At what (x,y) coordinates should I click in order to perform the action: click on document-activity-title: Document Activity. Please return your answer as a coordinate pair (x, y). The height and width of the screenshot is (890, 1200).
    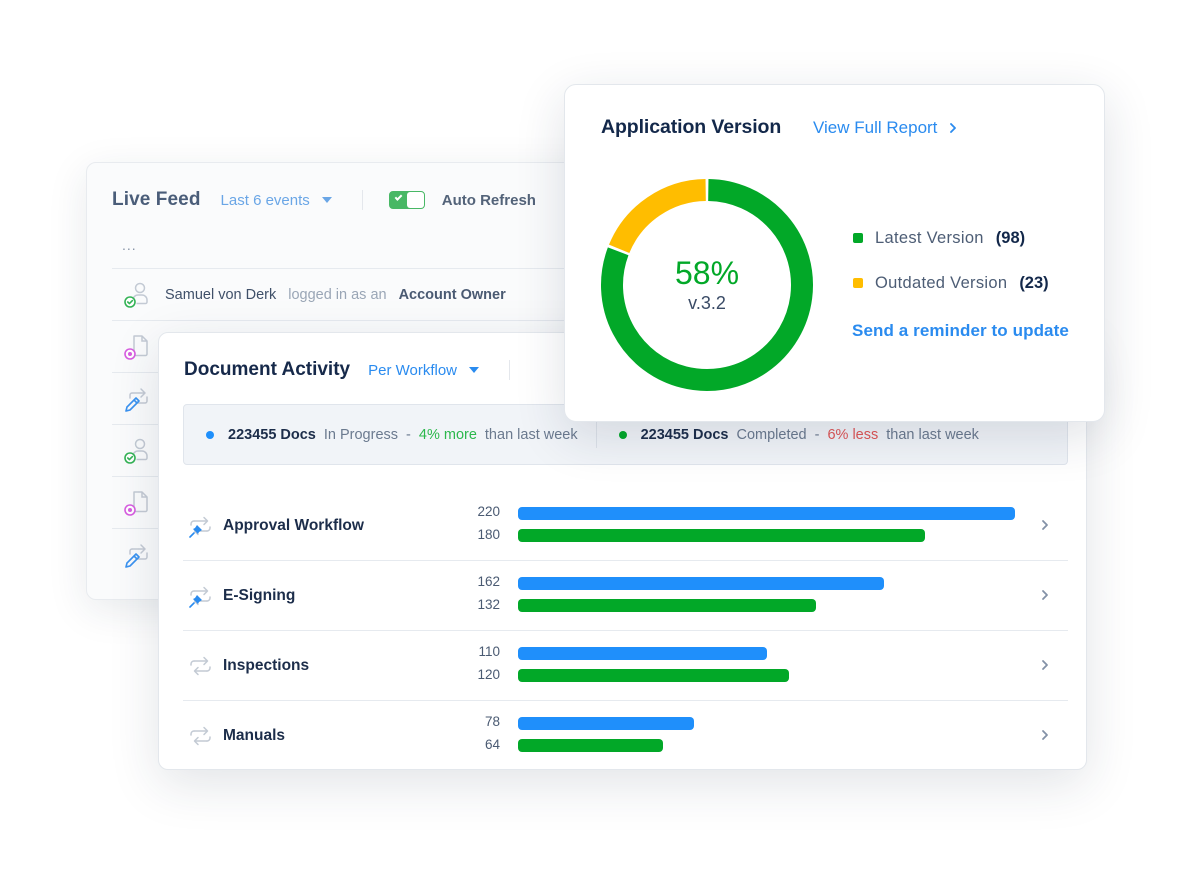
    Looking at the image, I should click on (267, 369).